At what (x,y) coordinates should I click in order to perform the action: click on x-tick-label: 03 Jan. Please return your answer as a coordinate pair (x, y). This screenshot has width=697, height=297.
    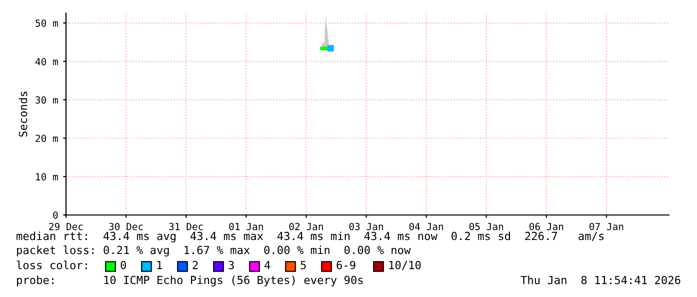
    Looking at the image, I should click on (366, 226).